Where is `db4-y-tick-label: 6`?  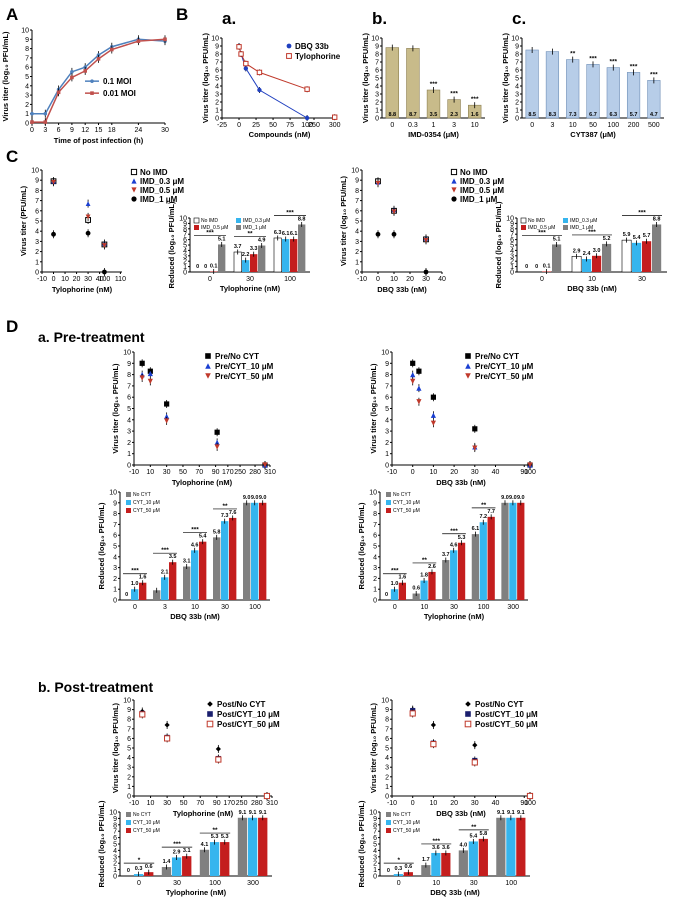
db4-y-tick-label: 6 is located at coordinates (375, 838).